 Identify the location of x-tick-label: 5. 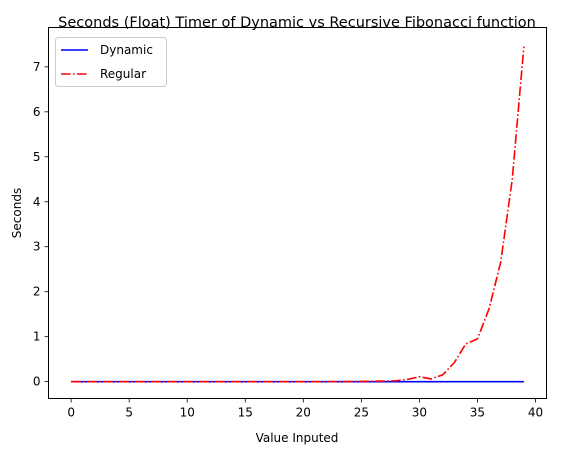
(129, 413).